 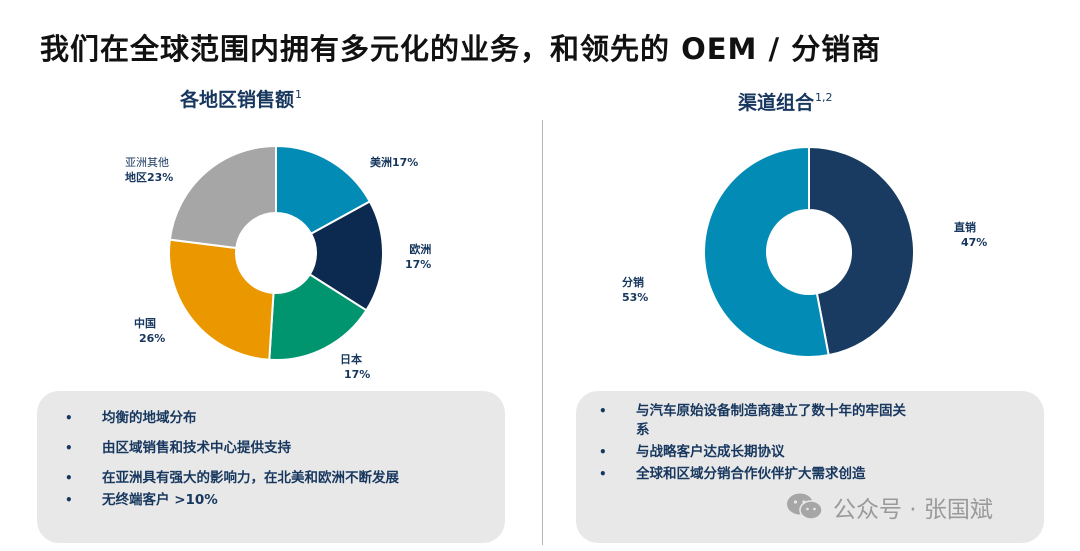 I want to click on list-item: 全球和区域分销合作伙伴扩大需求创造, so click(x=789, y=474).